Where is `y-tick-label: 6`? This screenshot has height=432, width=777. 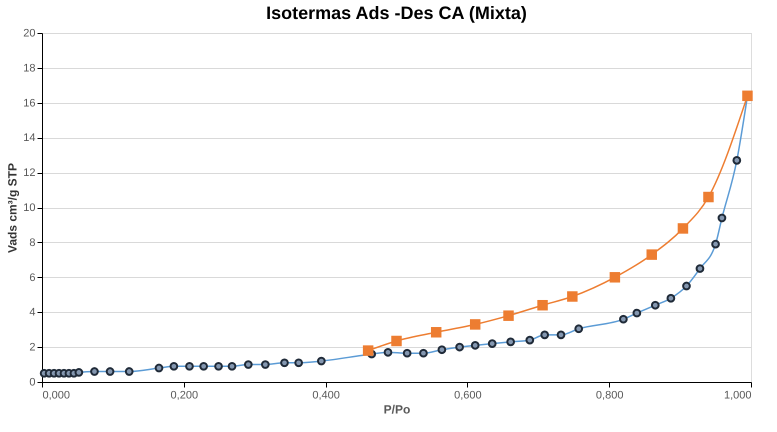
y-tick-label: 6 is located at coordinates (32, 278).